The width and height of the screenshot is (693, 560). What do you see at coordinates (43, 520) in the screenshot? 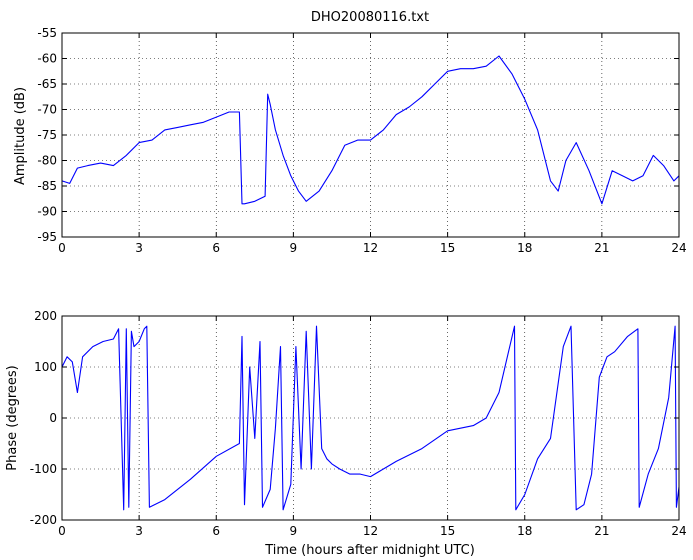
I see `phase-y-tick-label: -200` at bounding box center [43, 520].